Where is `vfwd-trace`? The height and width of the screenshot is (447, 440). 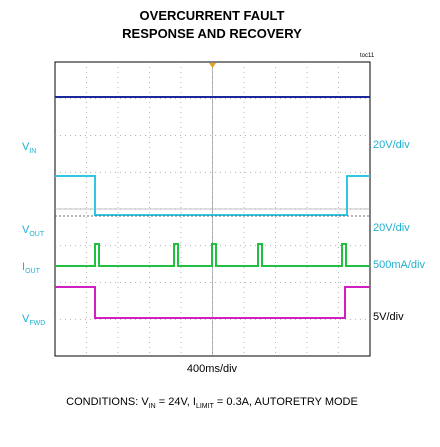 vfwd-trace is located at coordinates (212, 302).